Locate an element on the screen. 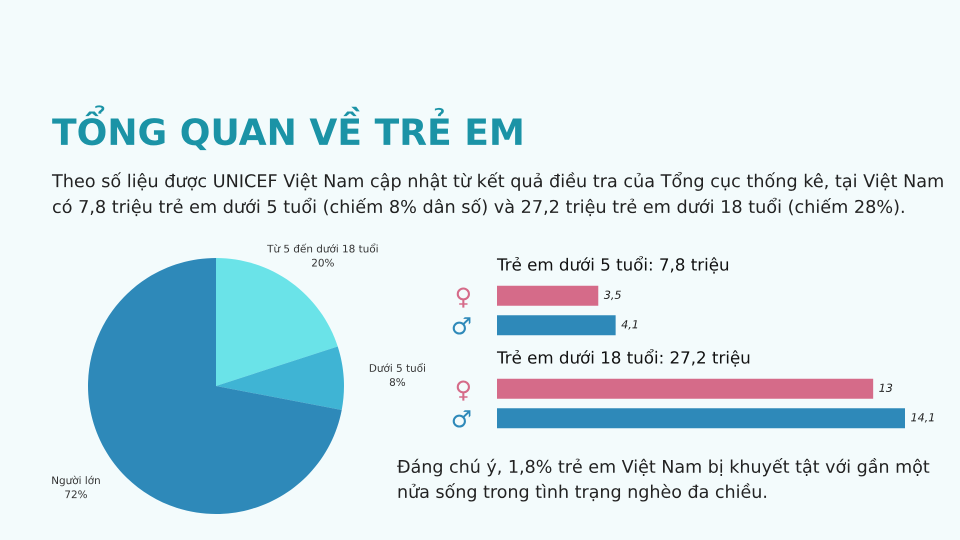 The image size is (960, 540). data-label: 4,1 is located at coordinates (629, 325).